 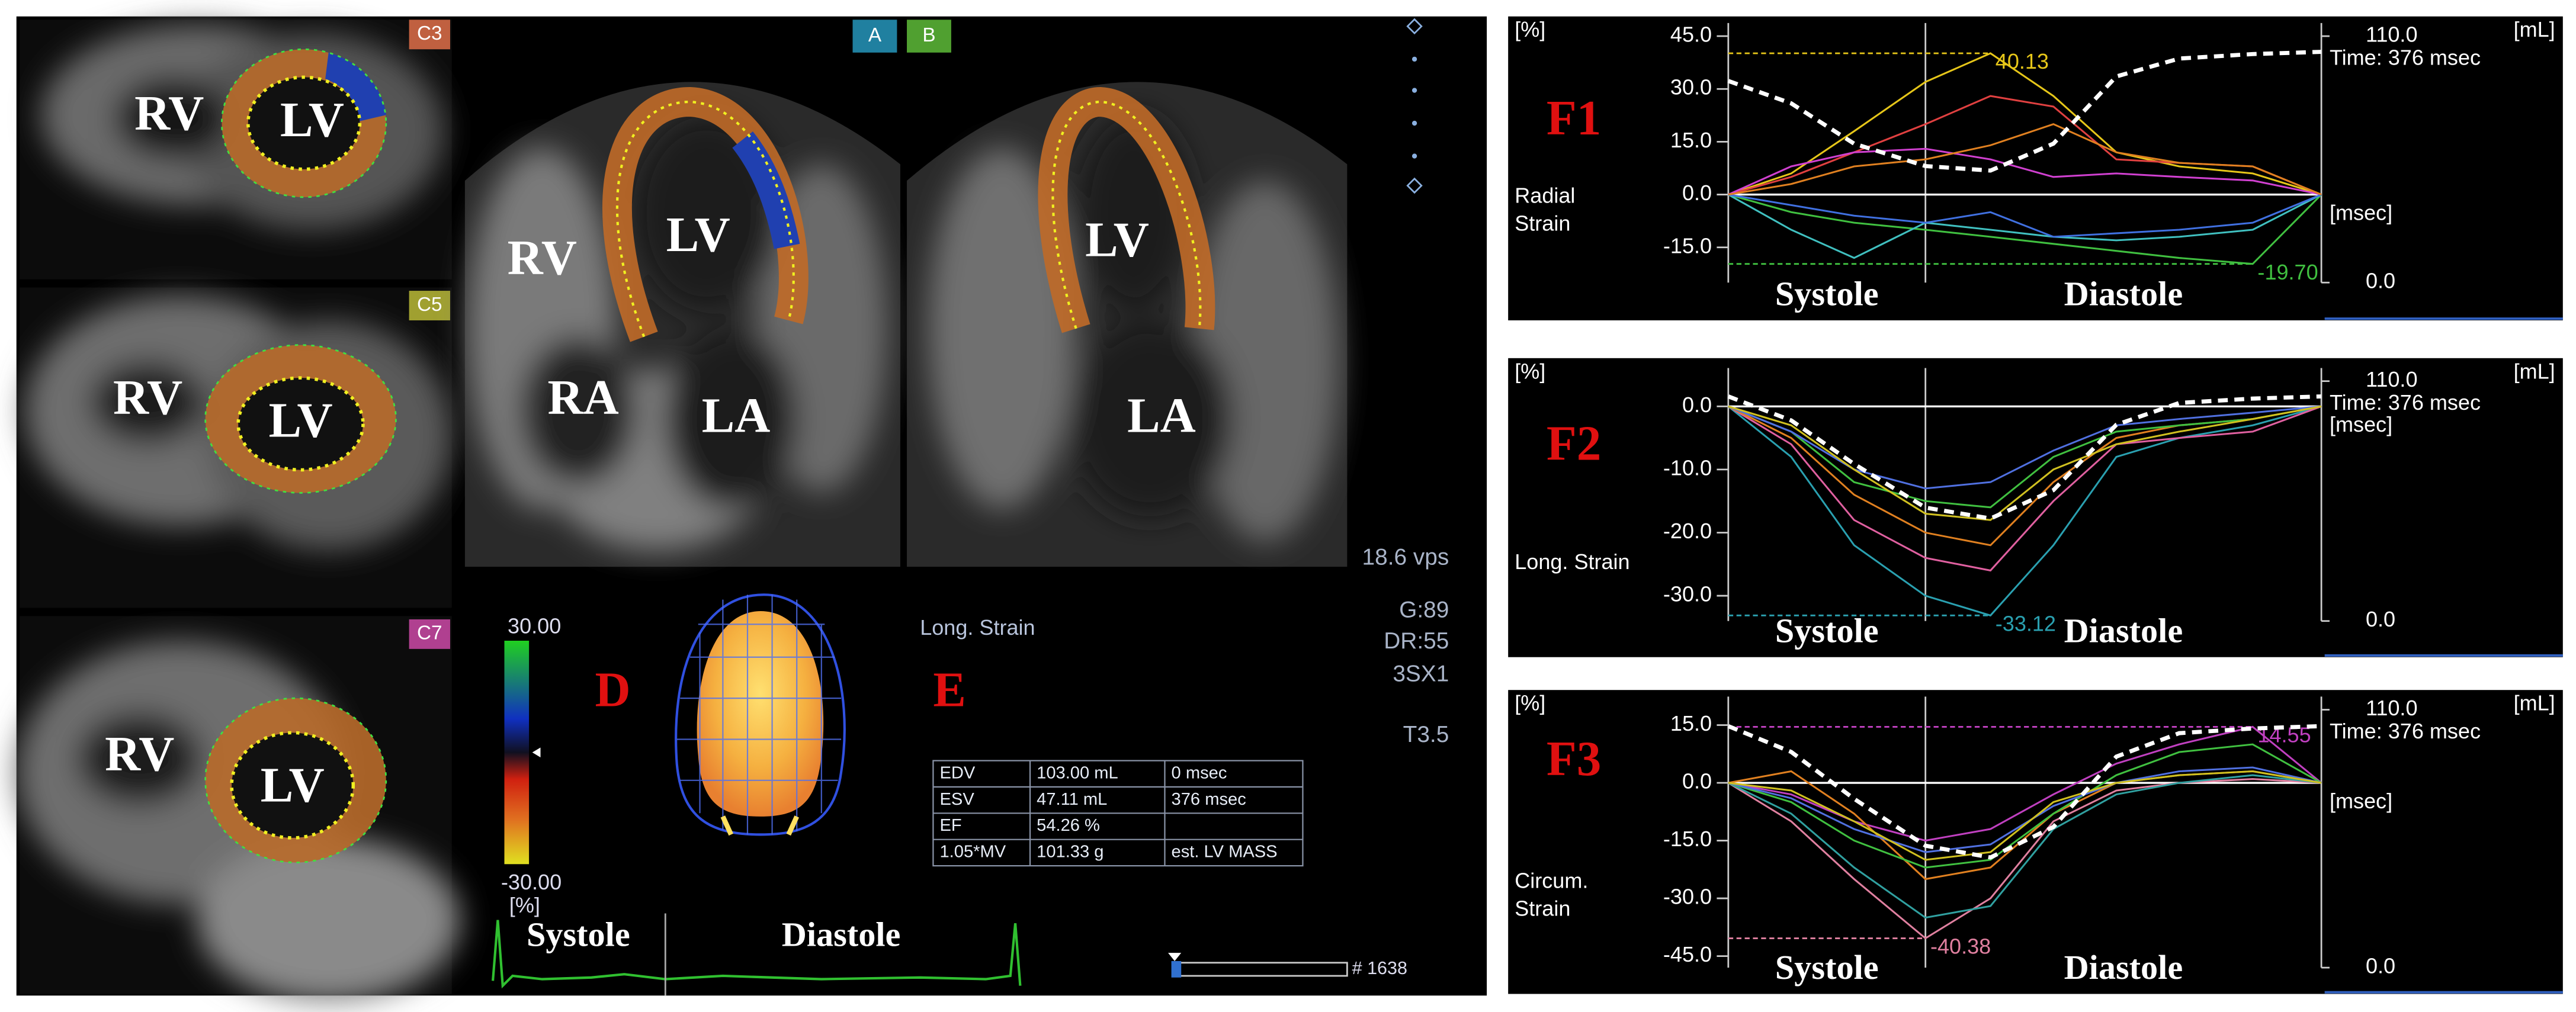 I want to click on status: DR:55, so click(x=1417, y=641).